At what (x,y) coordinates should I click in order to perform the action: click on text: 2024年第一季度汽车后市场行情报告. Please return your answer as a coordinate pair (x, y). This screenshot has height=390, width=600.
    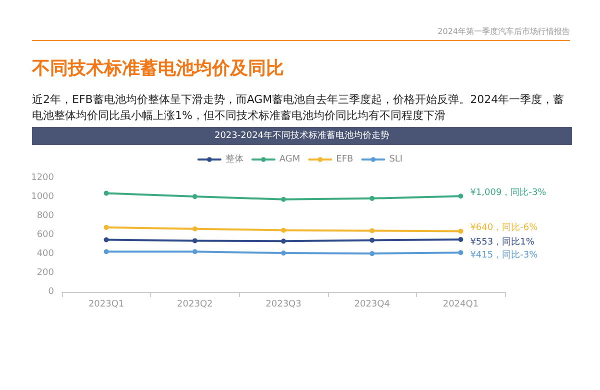
    Looking at the image, I should click on (504, 31).